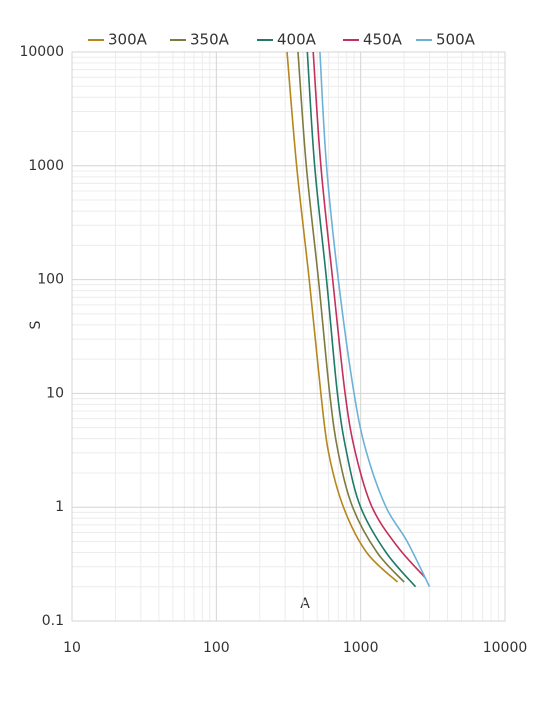  What do you see at coordinates (59, 507) in the screenshot?
I see `y-tick-label: 1` at bounding box center [59, 507].